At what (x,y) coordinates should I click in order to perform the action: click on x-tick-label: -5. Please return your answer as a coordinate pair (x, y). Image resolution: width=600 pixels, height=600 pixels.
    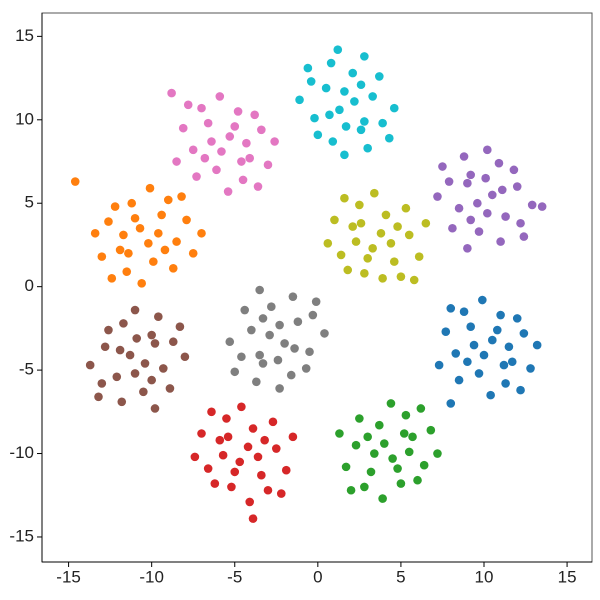
    Looking at the image, I should click on (234, 576).